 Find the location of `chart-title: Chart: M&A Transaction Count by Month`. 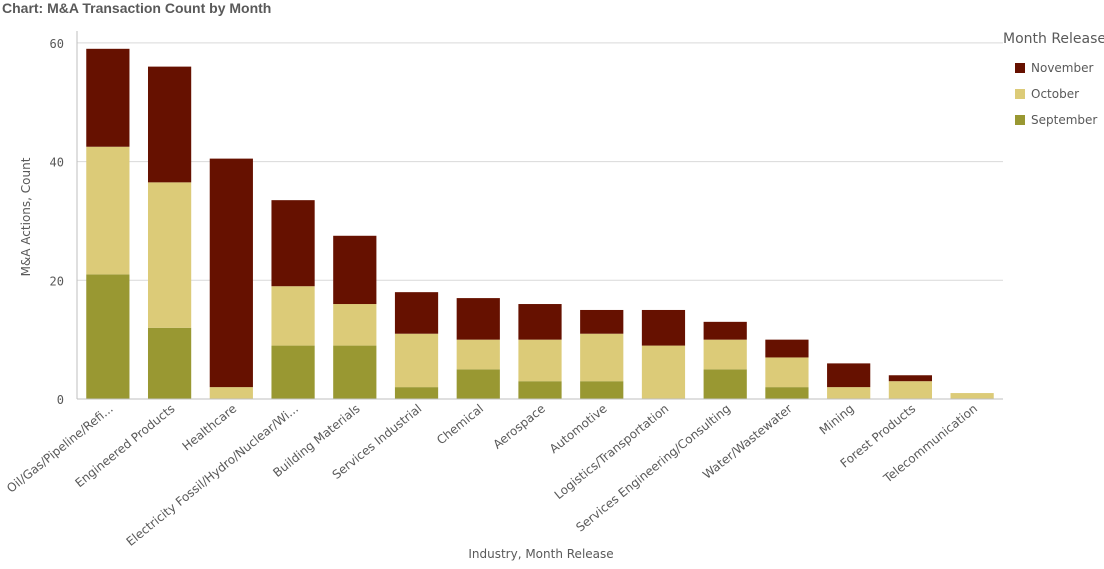

chart-title: Chart: M&A Transaction Count by Month is located at coordinates (137, 8).